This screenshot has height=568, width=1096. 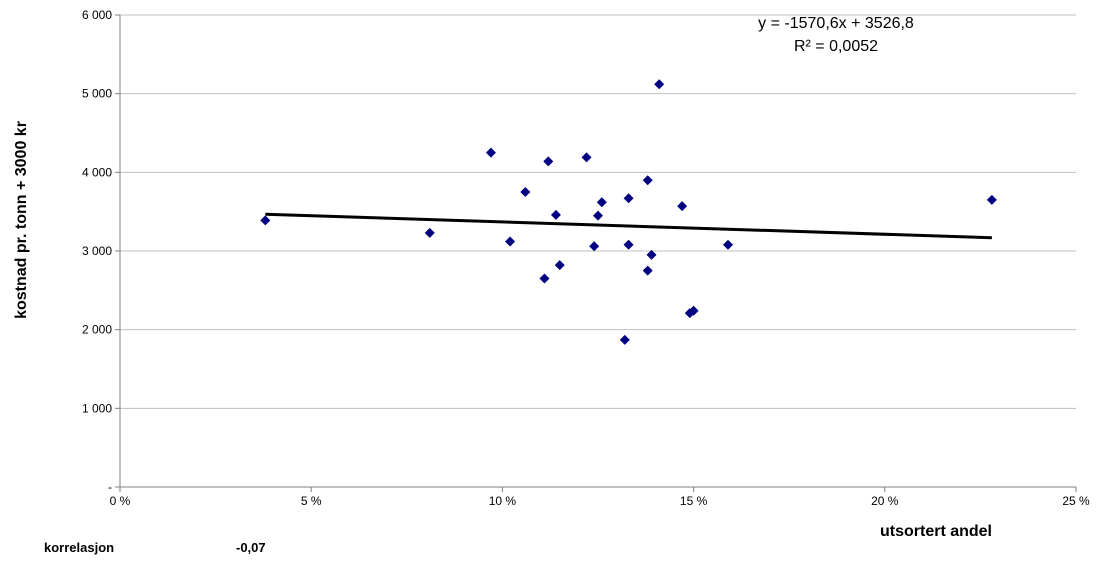 I want to click on y-tick-label: 4 000, so click(x=97, y=172).